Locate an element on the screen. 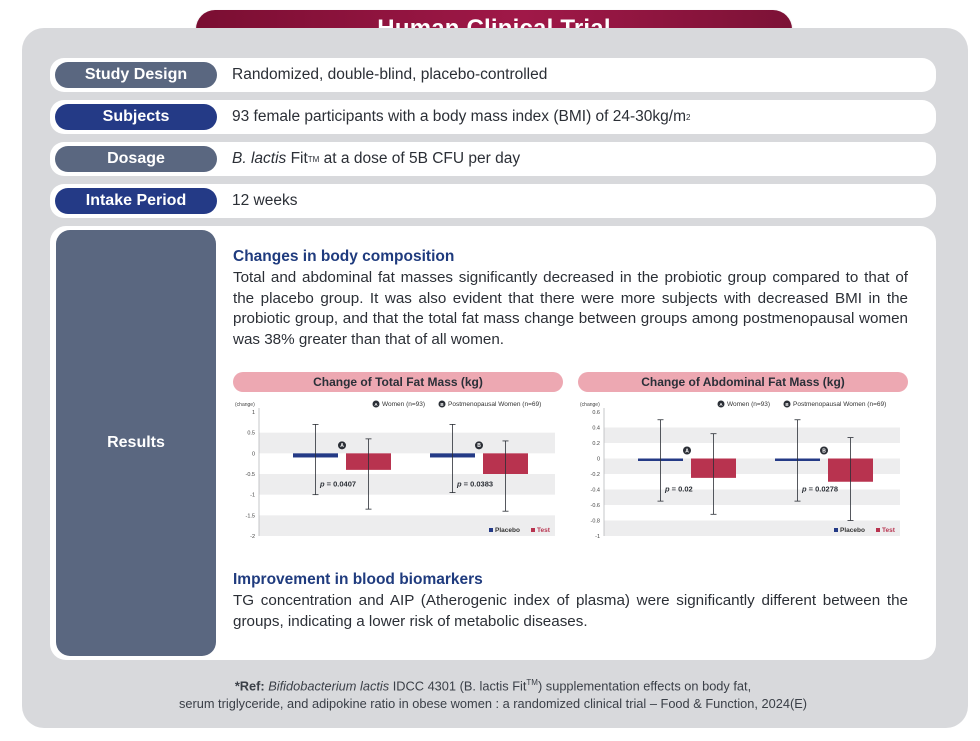 The image size is (980, 741). chart0-legend-mark-letter: A is located at coordinates (376, 404).